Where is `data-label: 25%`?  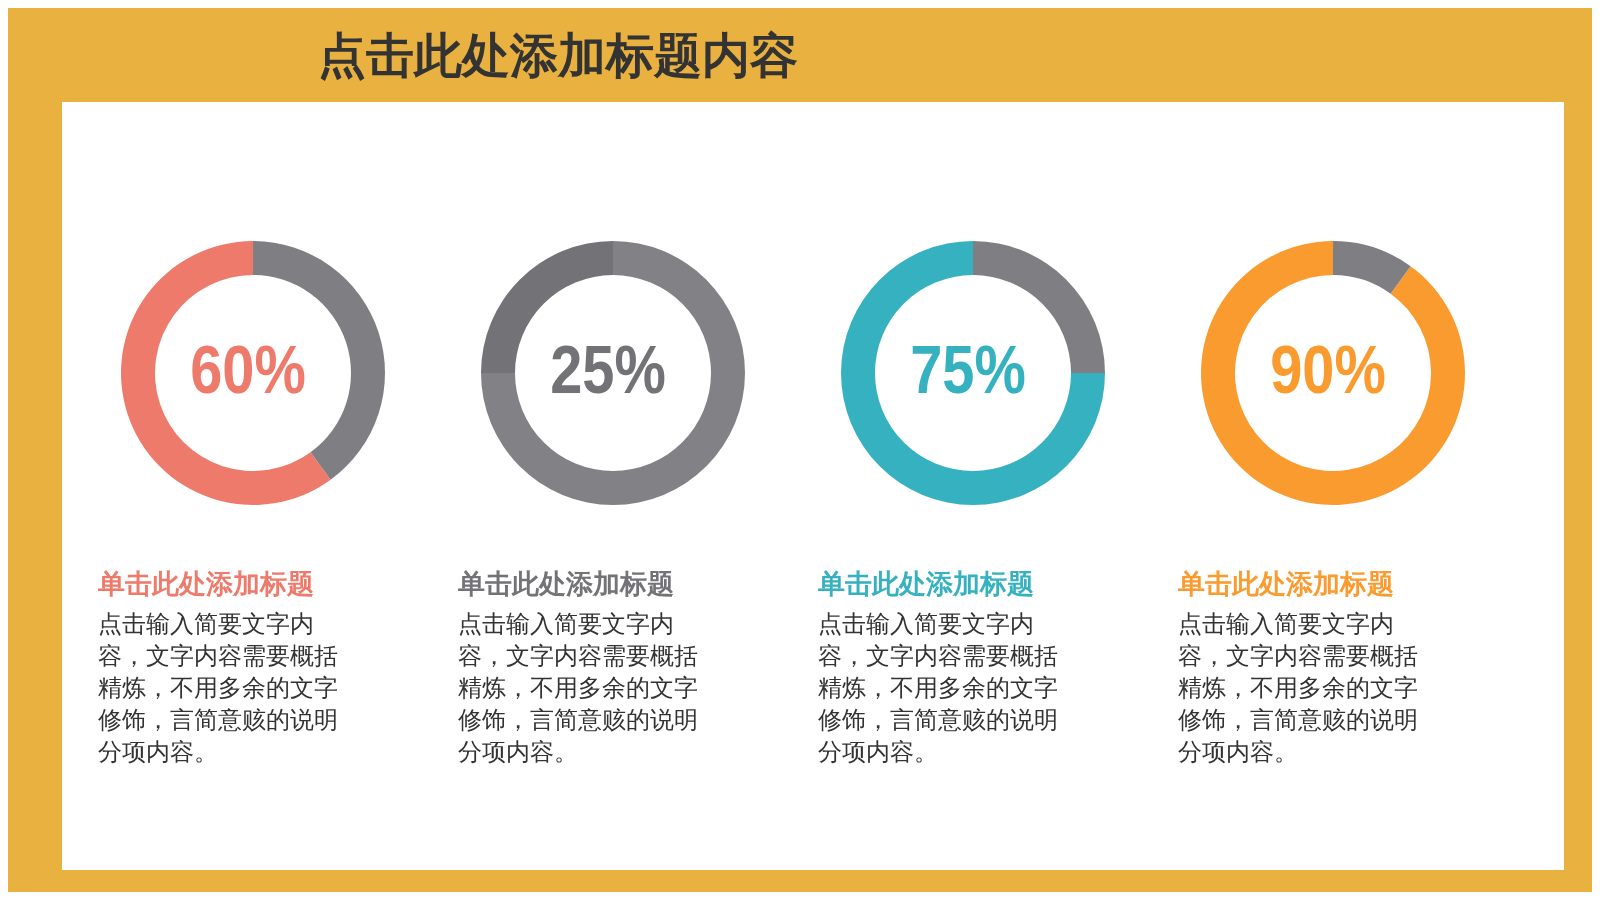 data-label: 25% is located at coordinates (608, 369).